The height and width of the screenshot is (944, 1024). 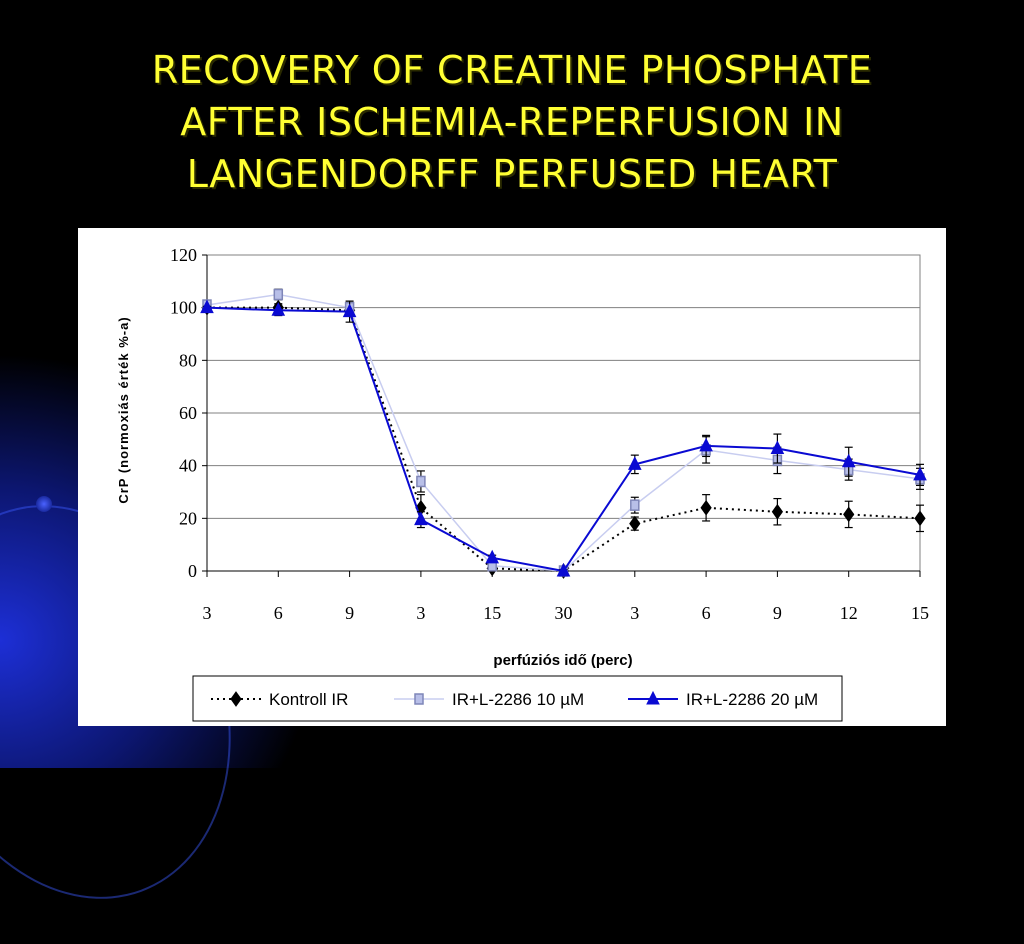 What do you see at coordinates (192, 571) in the screenshot?
I see `y-tick-label: 0` at bounding box center [192, 571].